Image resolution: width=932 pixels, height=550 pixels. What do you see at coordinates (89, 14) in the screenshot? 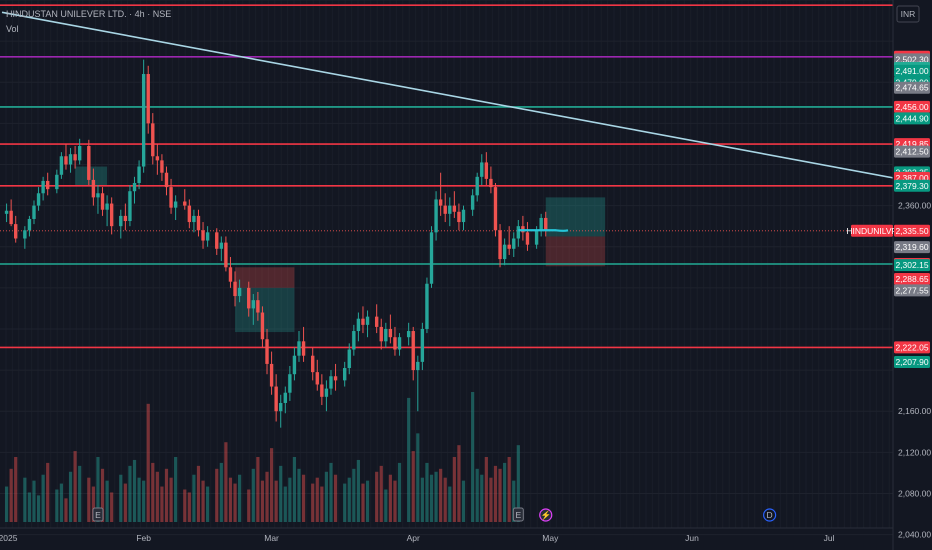
I see `symbol-title: HINDUSTAN UNILEVER LTD. · 4h · NSE` at bounding box center [89, 14].